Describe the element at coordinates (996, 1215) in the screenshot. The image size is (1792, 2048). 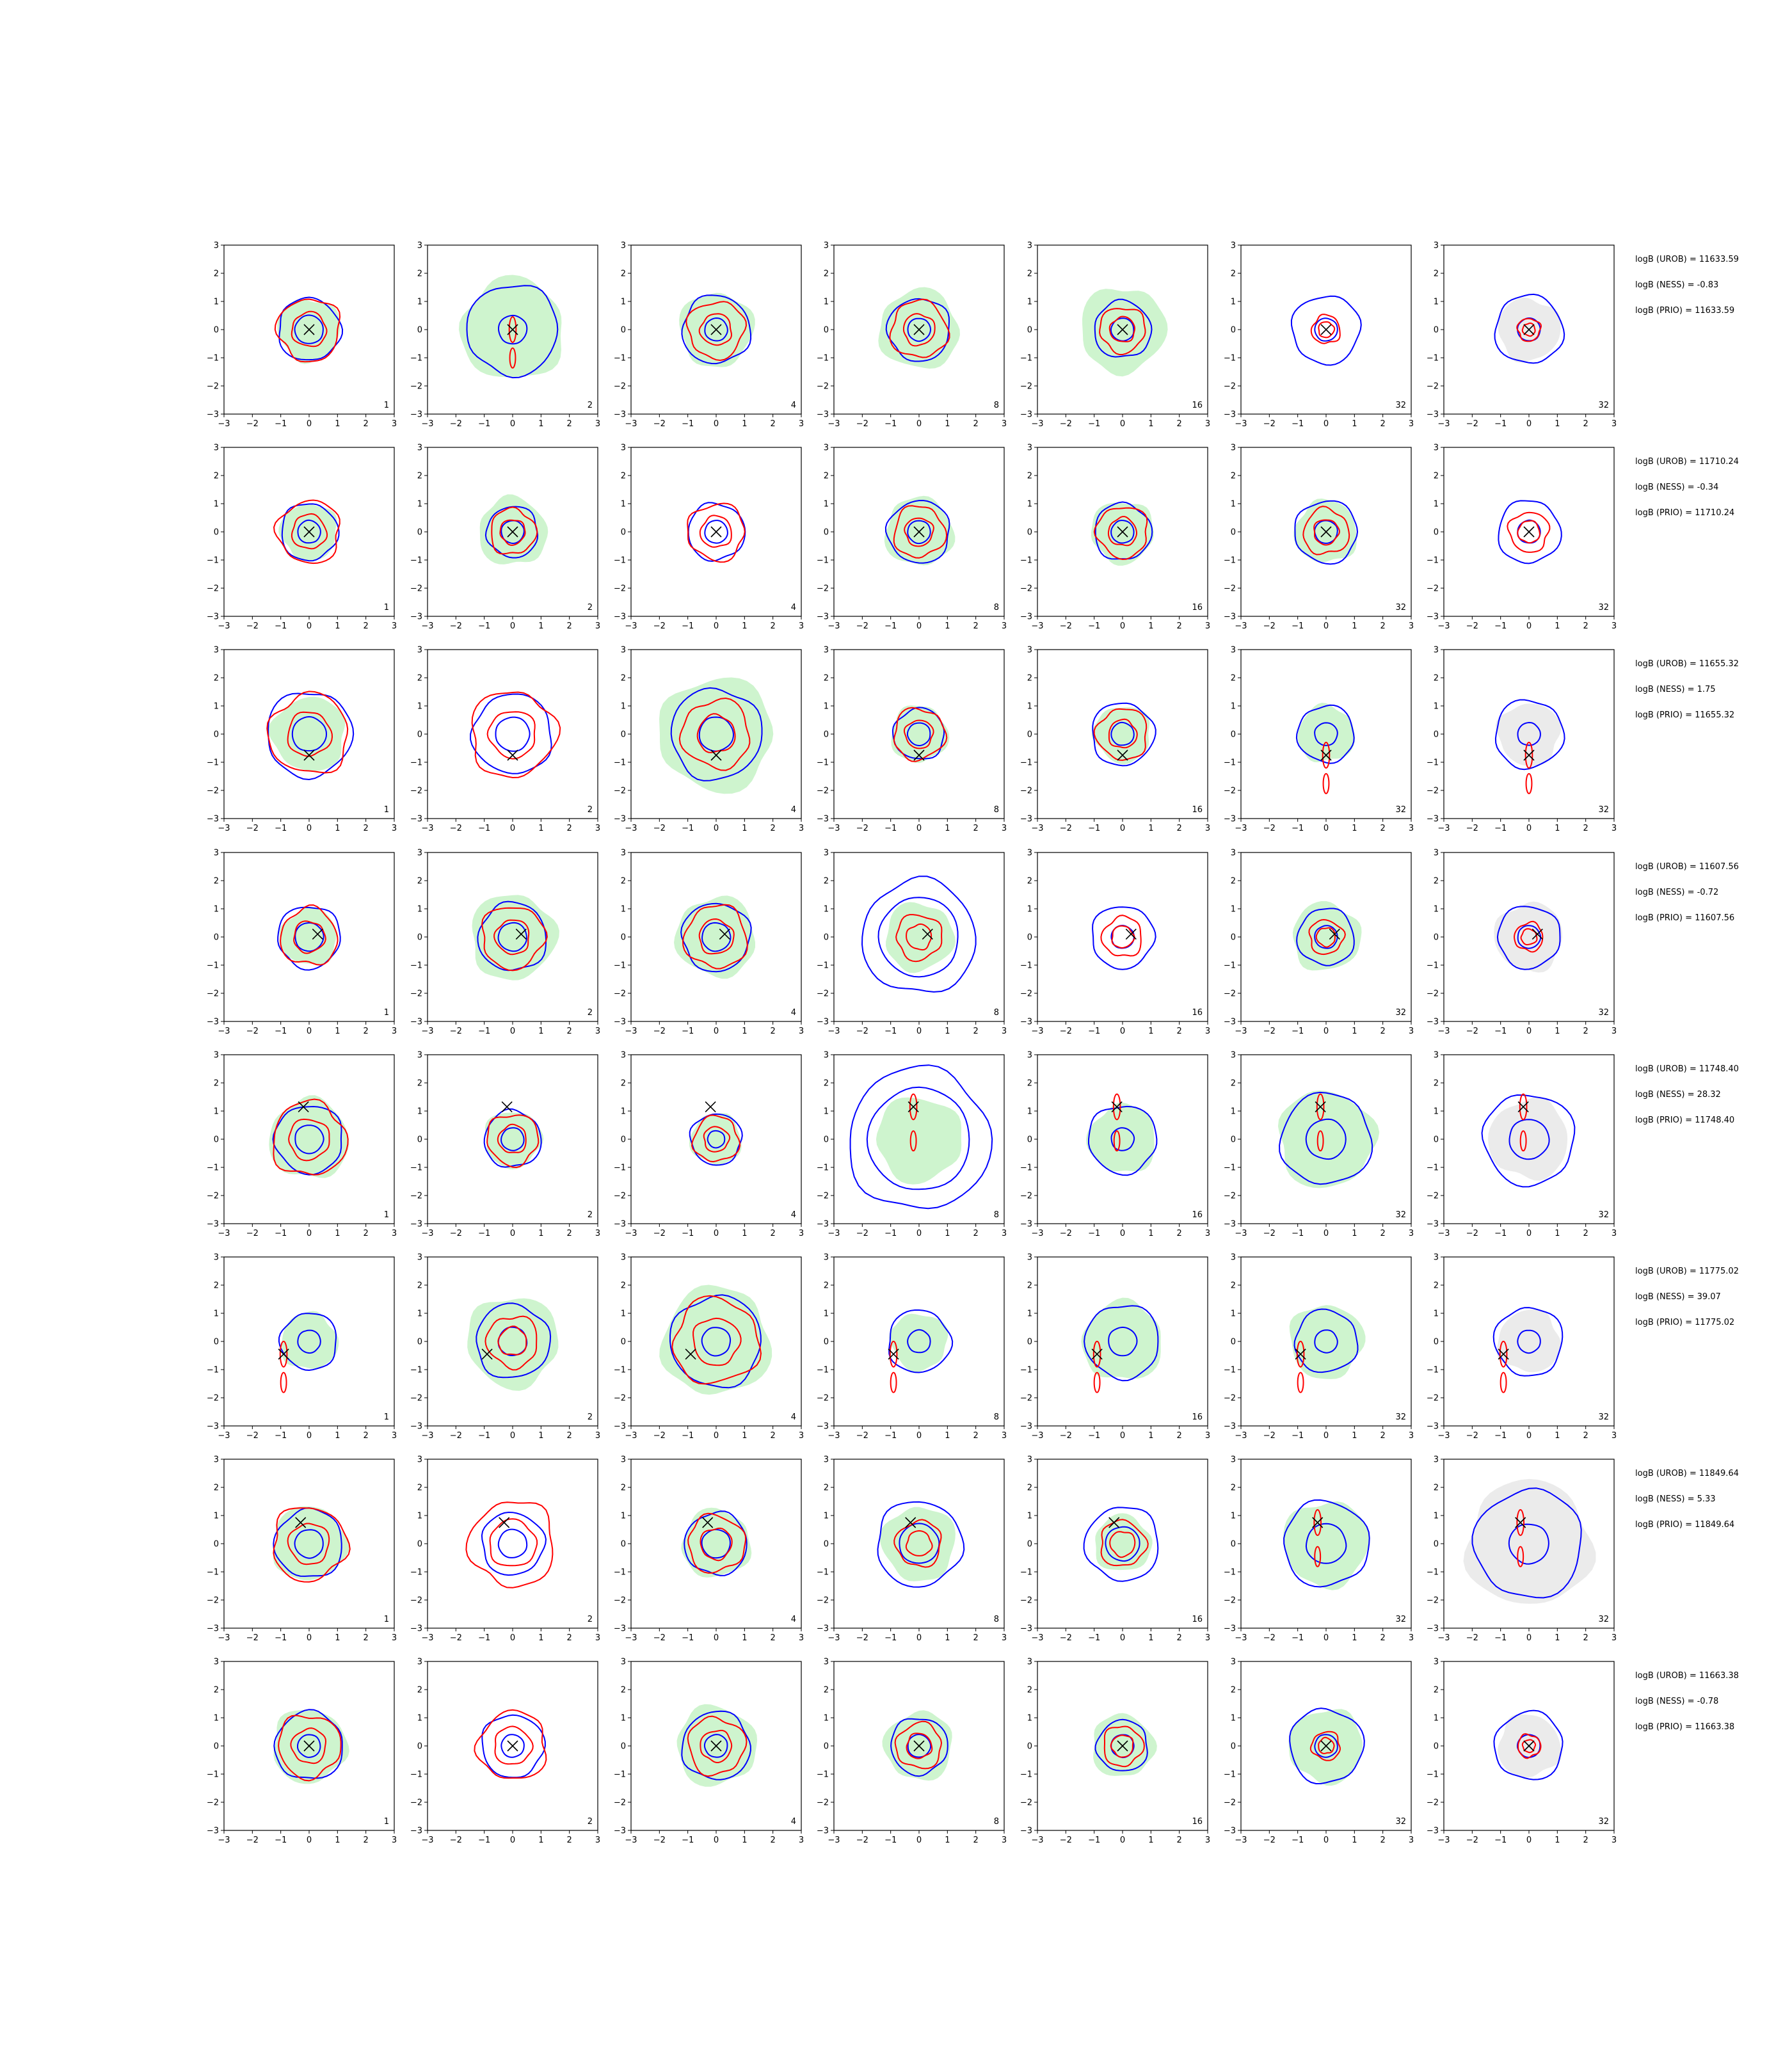
I see `column-number-label: 8` at that location.